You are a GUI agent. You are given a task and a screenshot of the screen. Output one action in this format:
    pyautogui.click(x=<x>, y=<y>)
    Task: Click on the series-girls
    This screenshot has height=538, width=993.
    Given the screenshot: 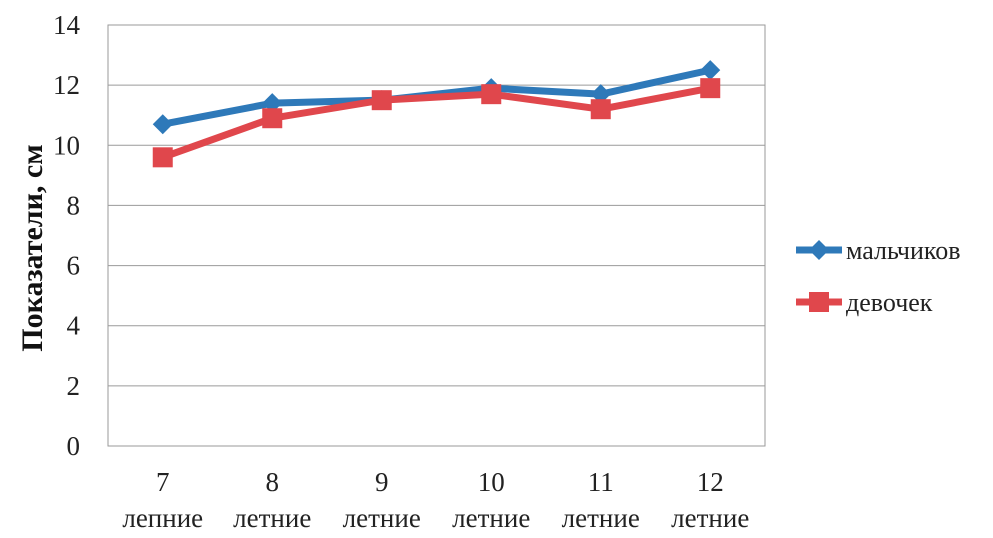 What is the action you would take?
    pyautogui.click(x=436, y=123)
    